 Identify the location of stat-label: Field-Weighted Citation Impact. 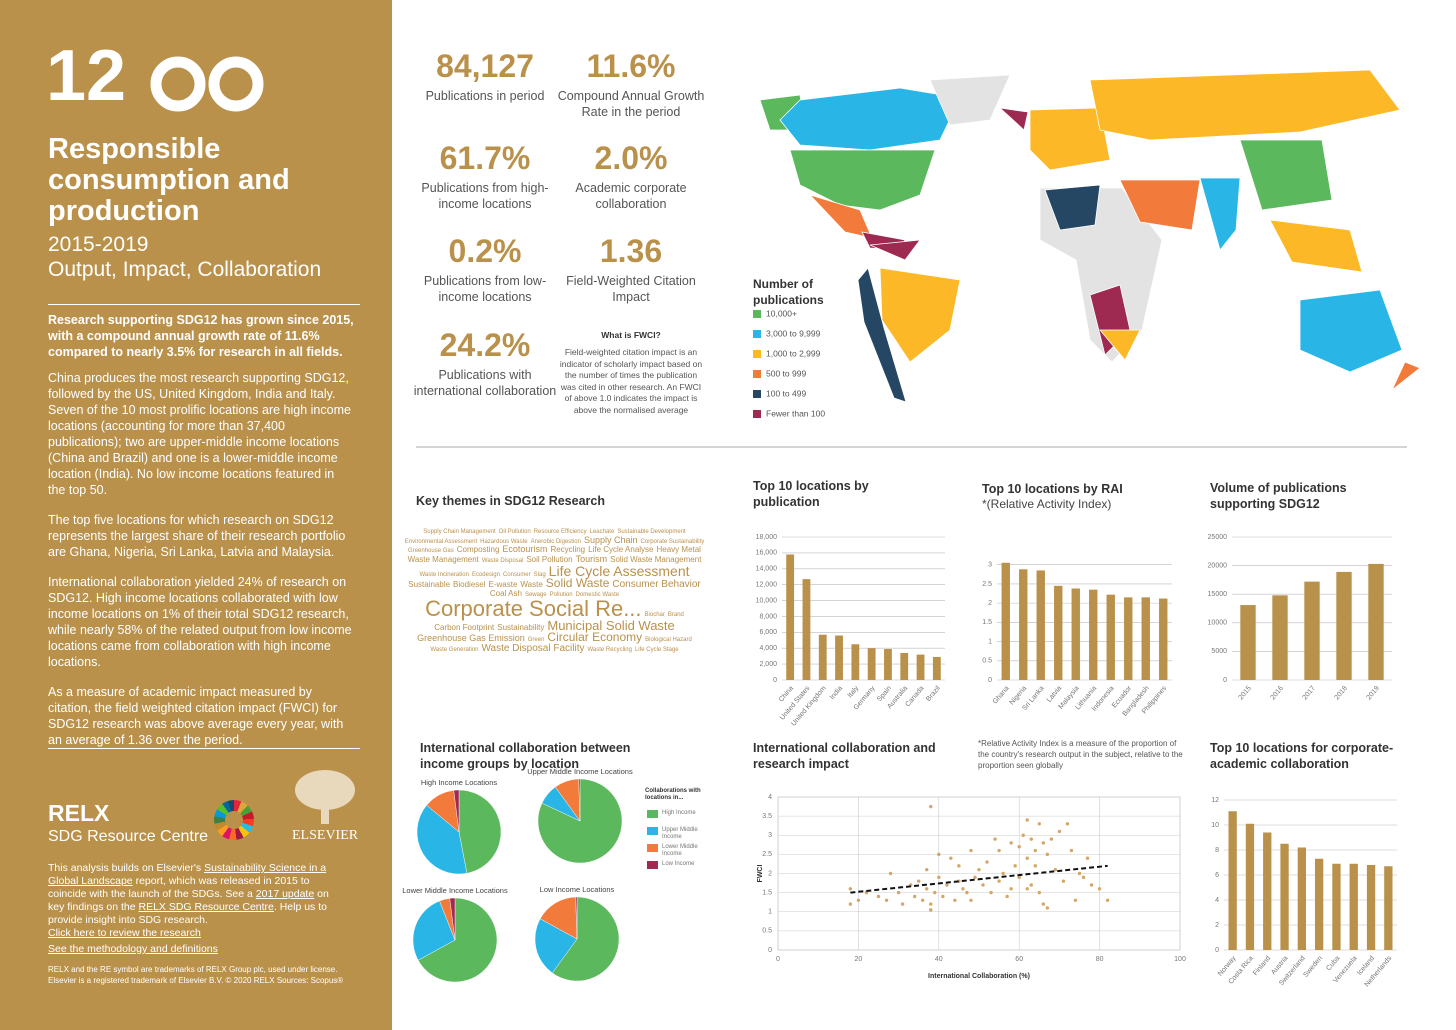
(631, 289).